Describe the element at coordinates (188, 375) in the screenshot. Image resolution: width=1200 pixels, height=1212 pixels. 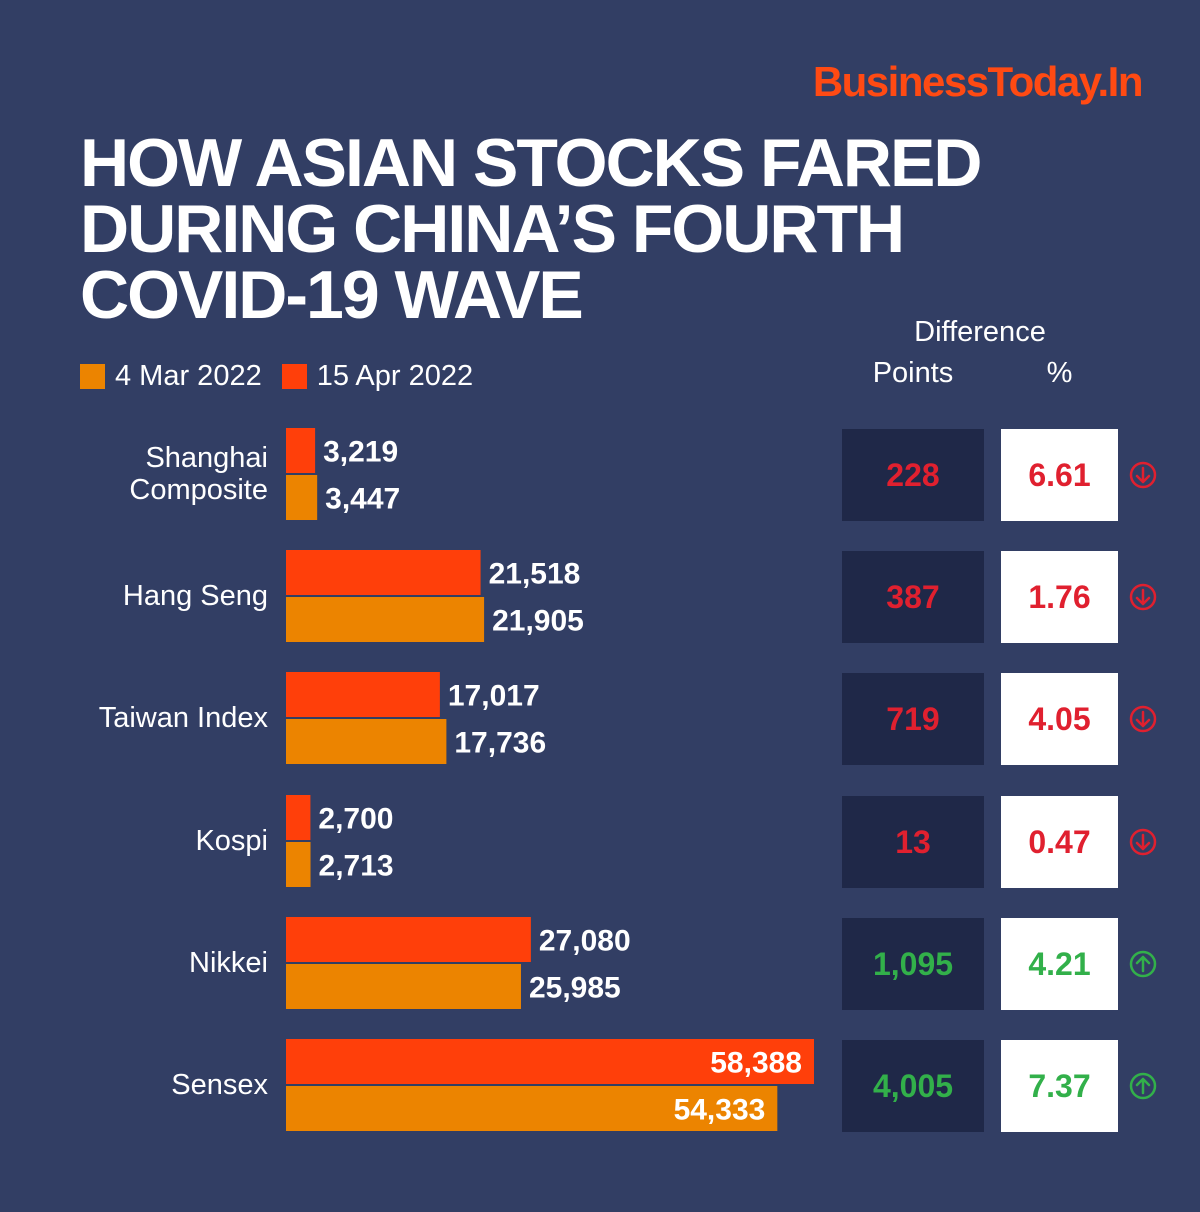
I see `legend-label-mar: 4 Mar 2022` at that location.